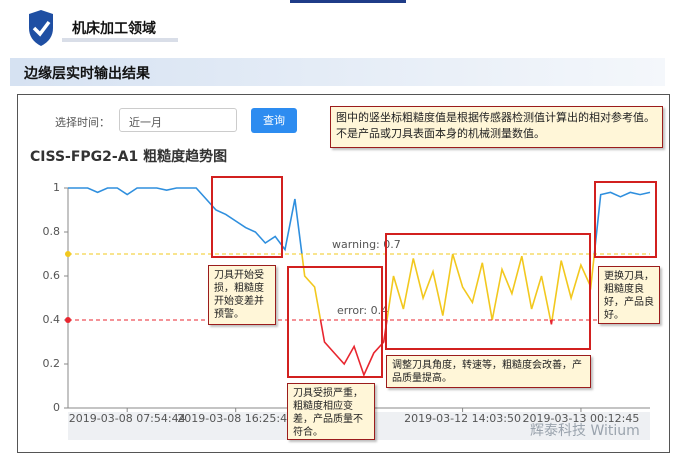  I want to click on time-label: 选择时间：, so click(82, 122).